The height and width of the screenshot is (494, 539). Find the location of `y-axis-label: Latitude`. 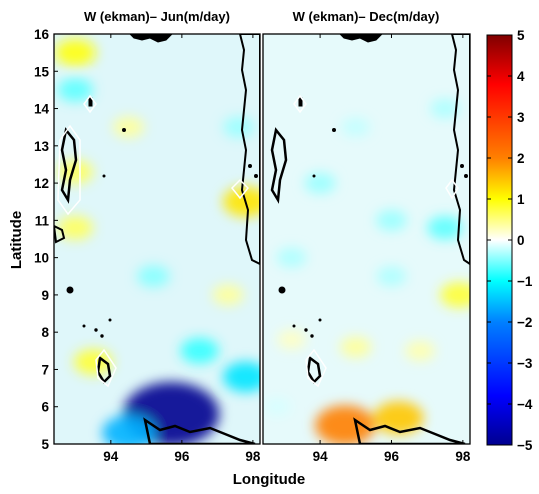

y-axis-label: Latitude is located at coordinates (16, 240).